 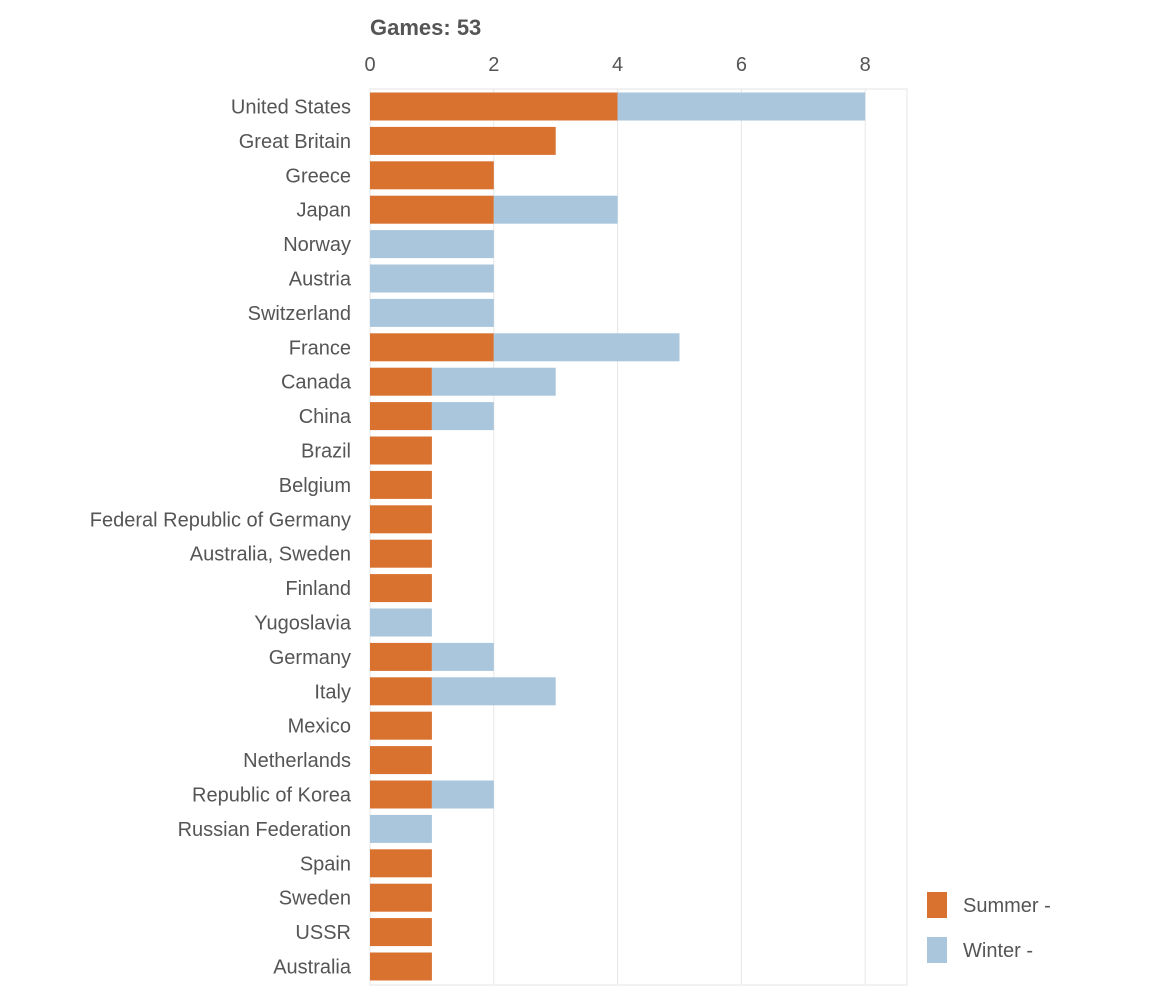 I want to click on x-tick-label: 4, so click(x=617, y=65).